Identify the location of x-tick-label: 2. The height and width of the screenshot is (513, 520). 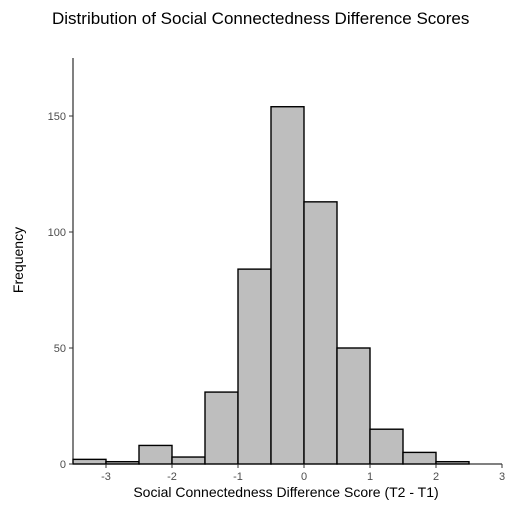
(436, 477).